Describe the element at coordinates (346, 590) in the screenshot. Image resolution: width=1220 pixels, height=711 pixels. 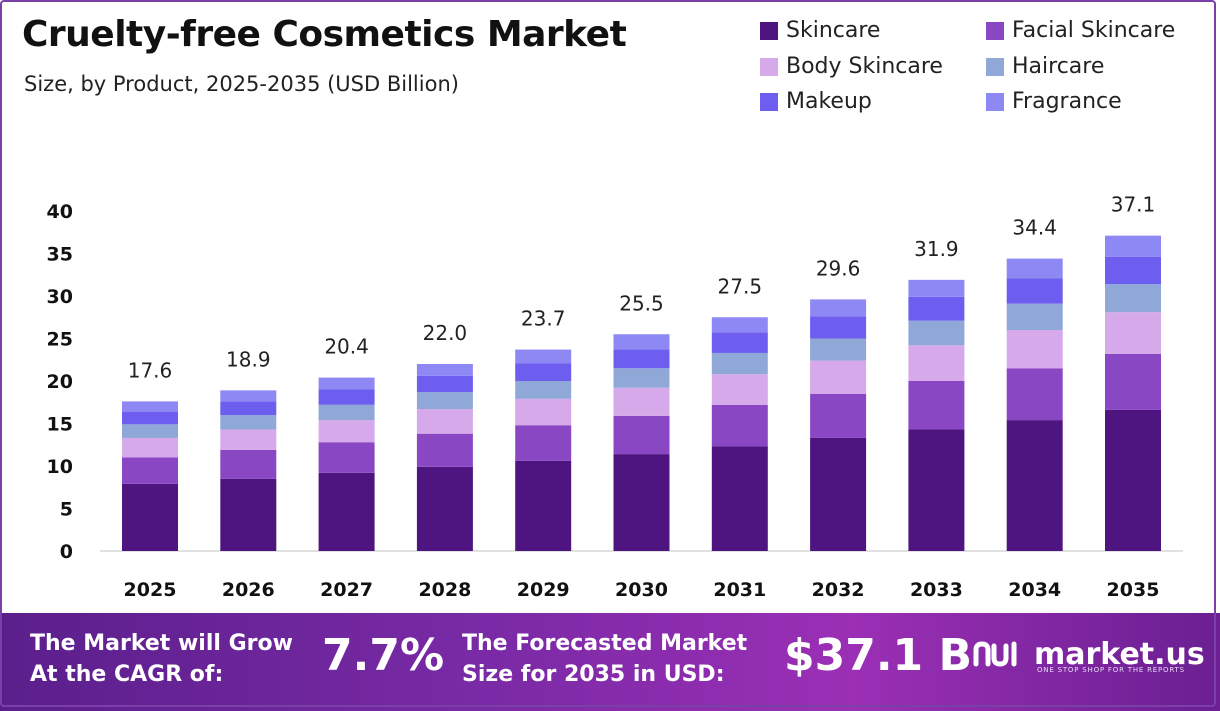
I see `x-tick-label: 2027` at that location.